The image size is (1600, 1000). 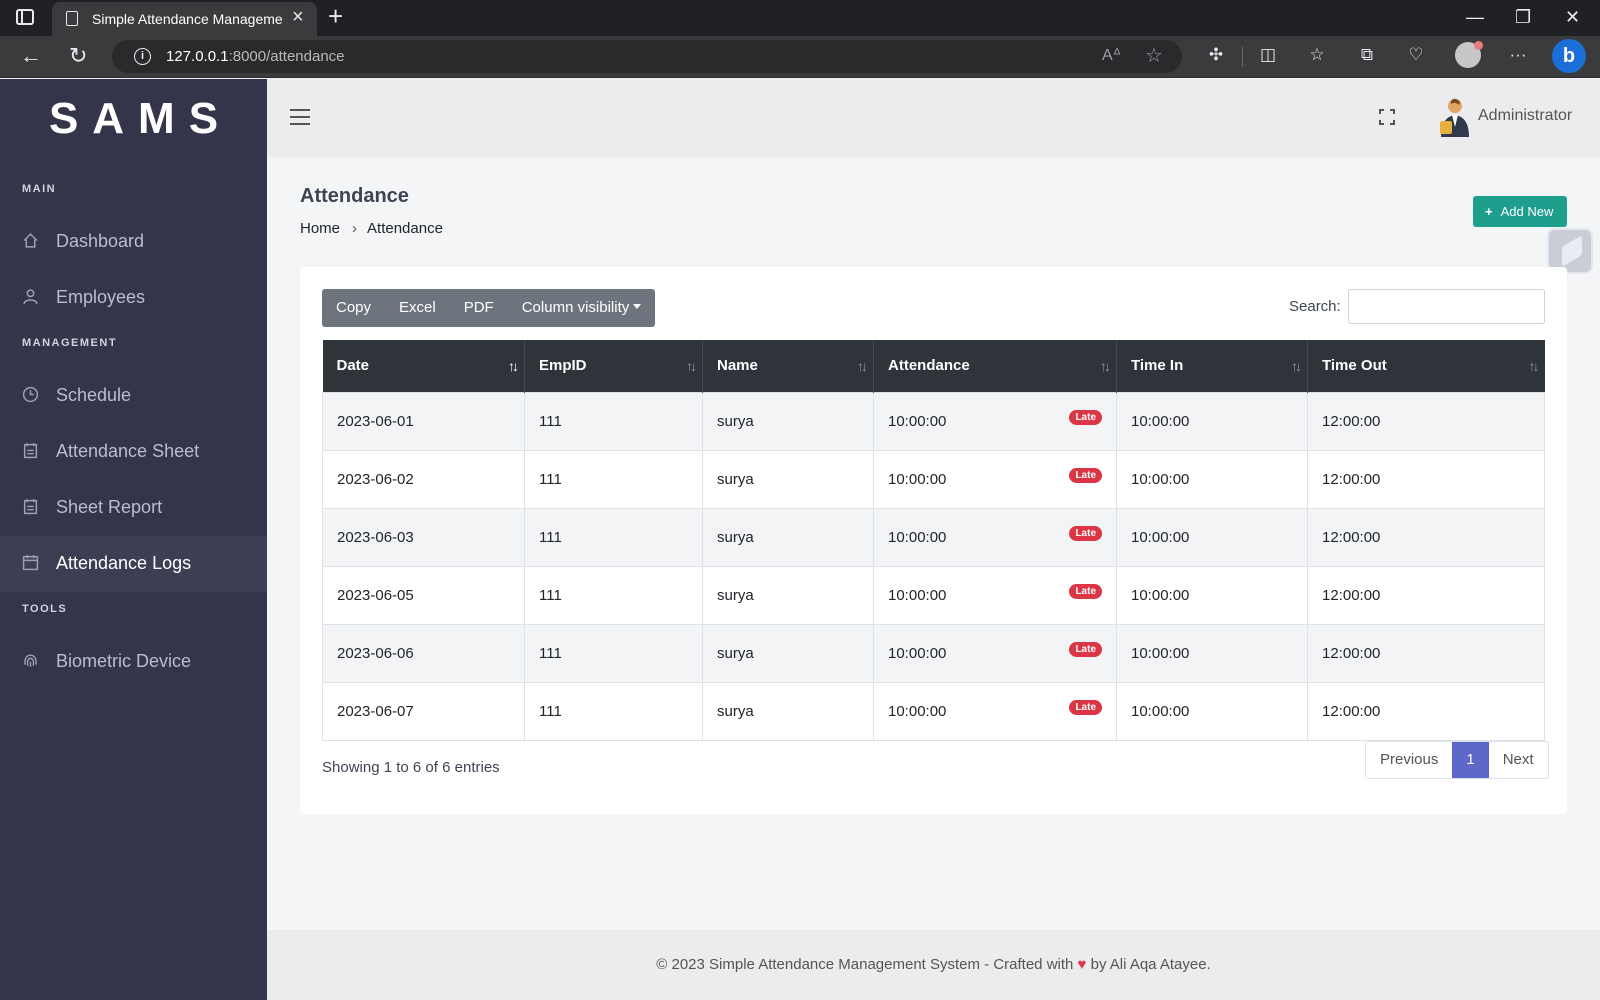 What do you see at coordinates (124, 563) in the screenshot?
I see `sidebar-item-label: Attendance Logs` at bounding box center [124, 563].